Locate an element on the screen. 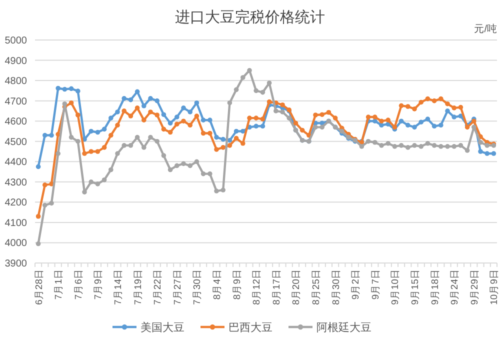 This screenshot has width=500, height=341. x-tick-label: 9月10日 is located at coordinates (396, 287).